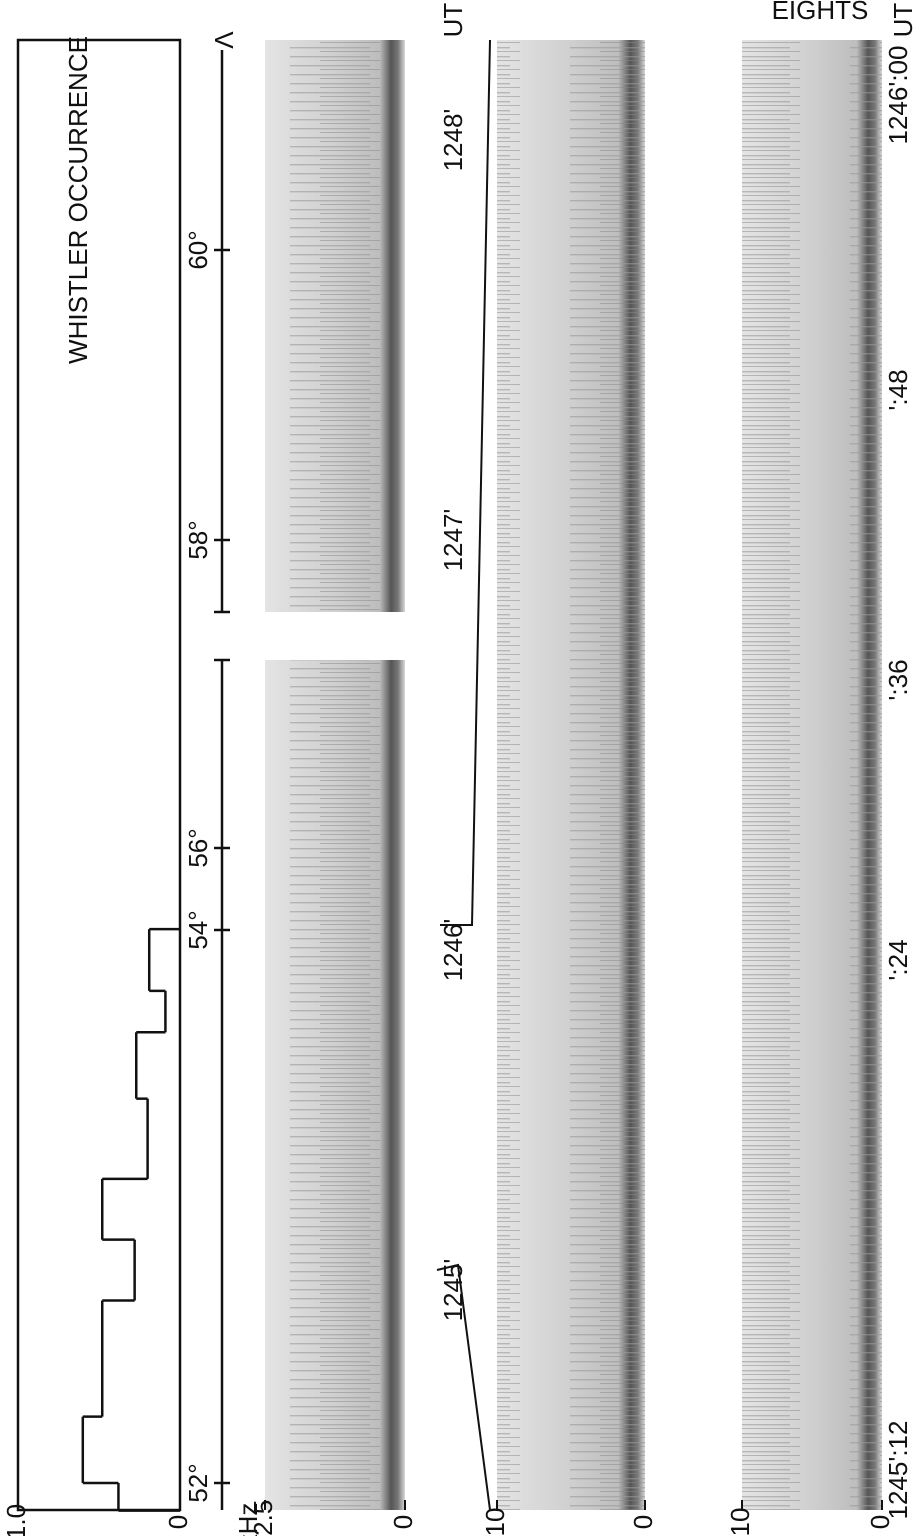 This screenshot has height=1536, width=921. I want to click on time-label: 1248', so click(453, 140).